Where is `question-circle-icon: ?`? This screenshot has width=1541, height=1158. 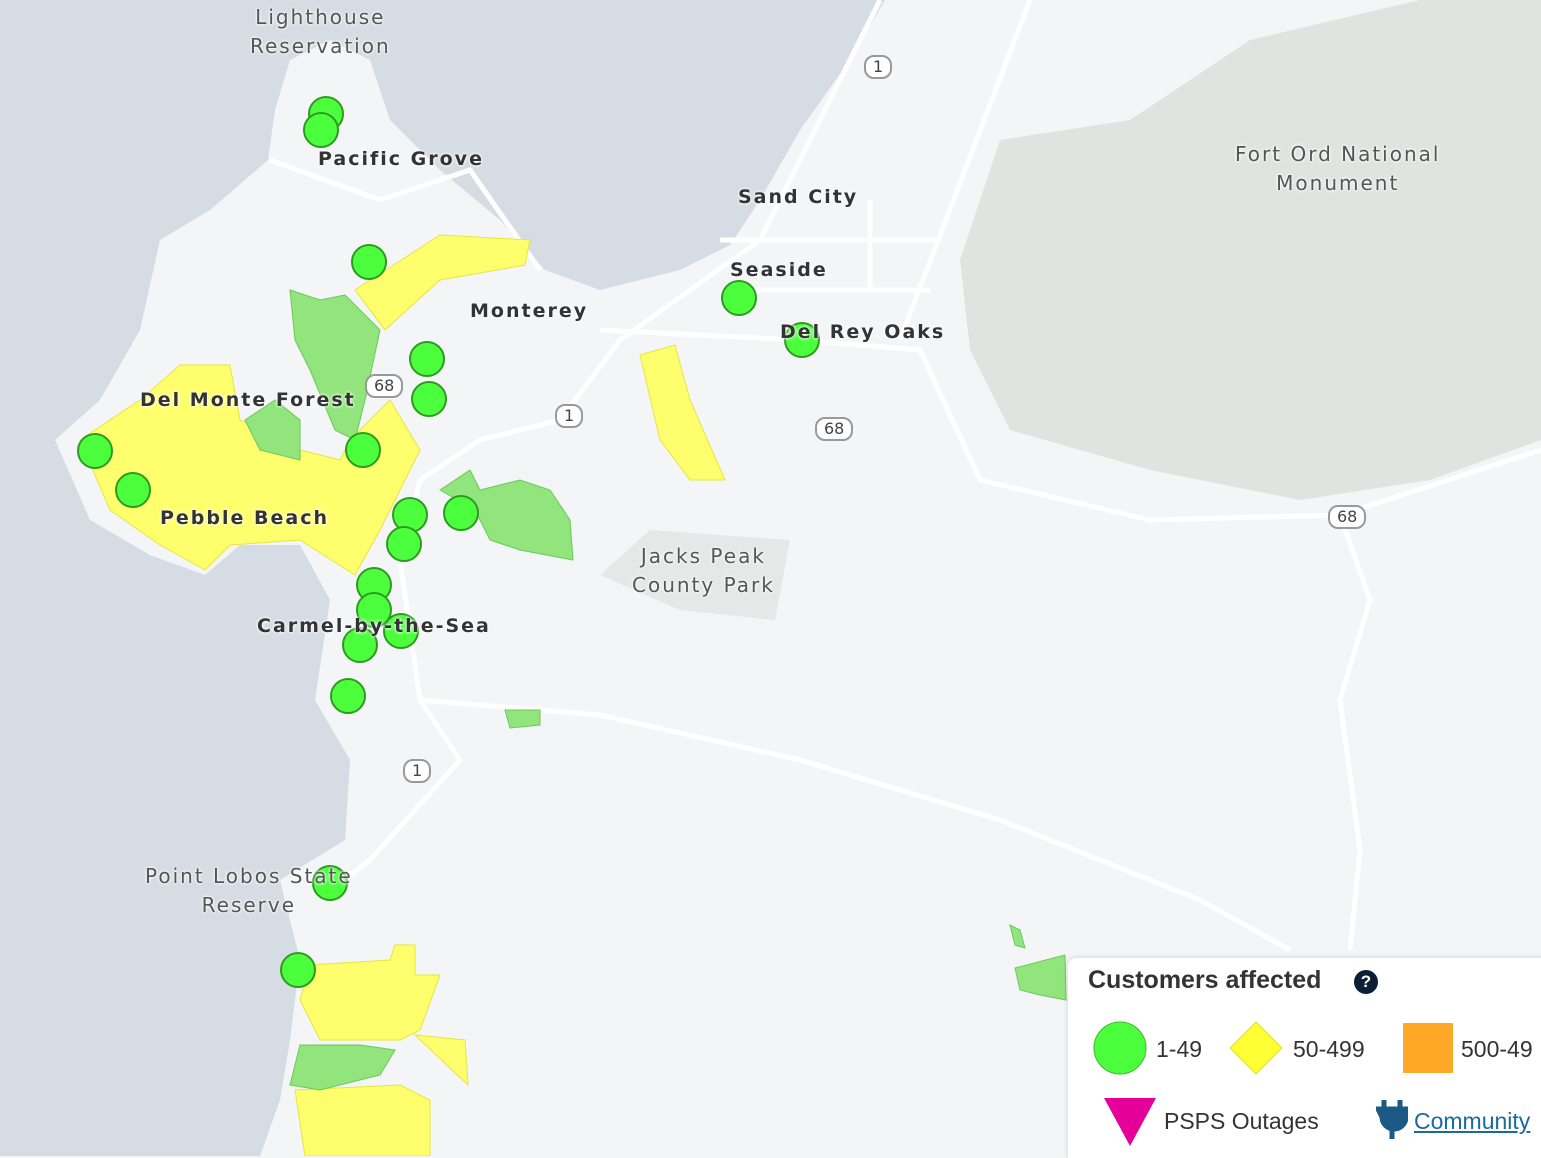 question-circle-icon: ? is located at coordinates (1366, 982).